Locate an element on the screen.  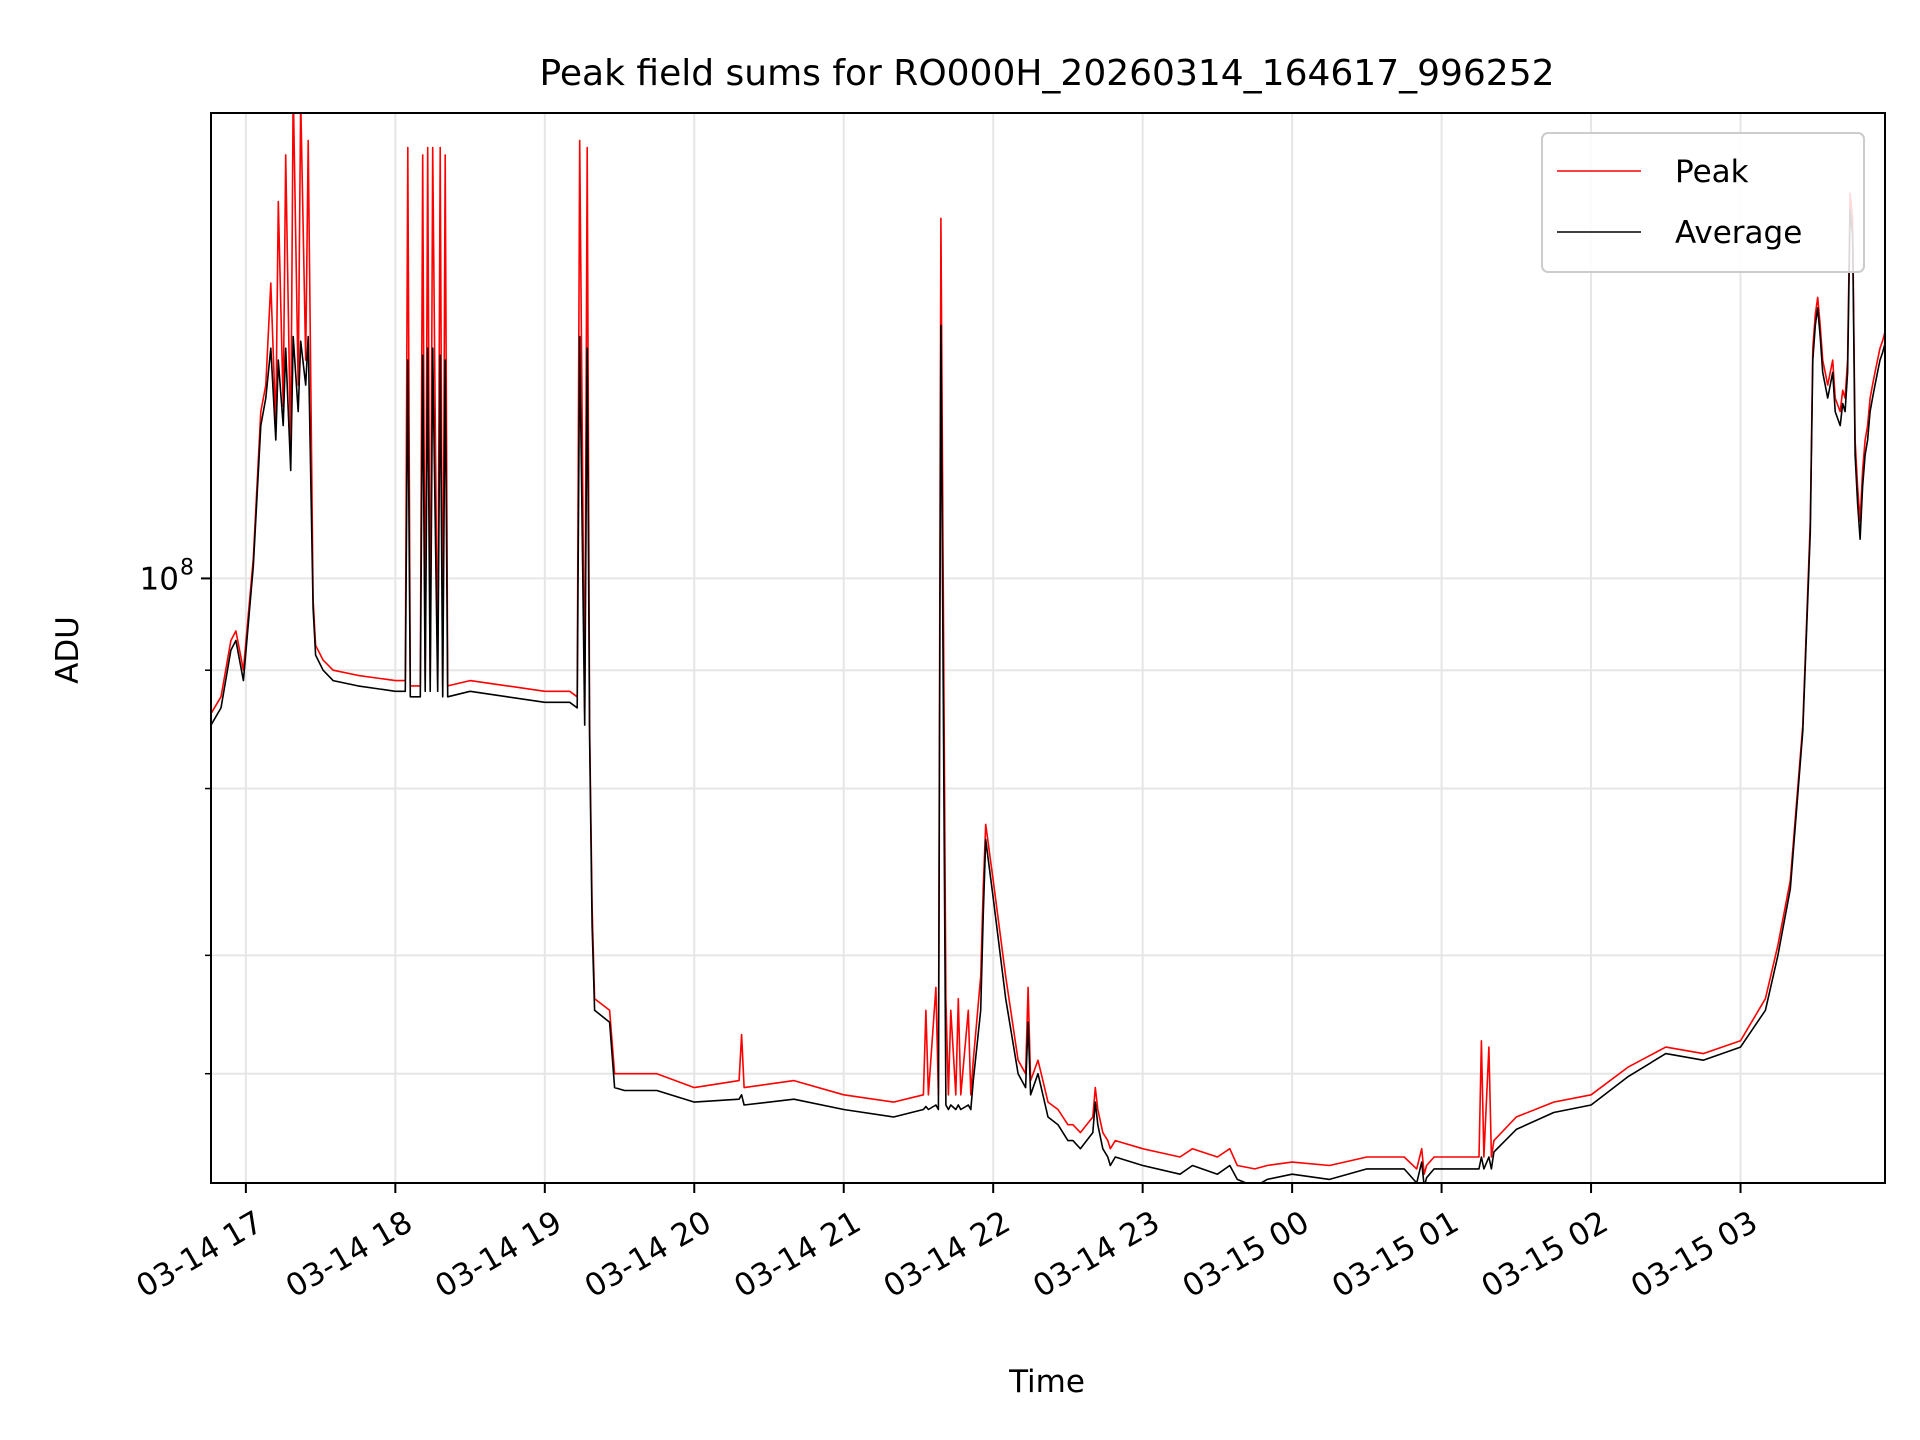
legend: Peak Average is located at coordinates (1703, 202).